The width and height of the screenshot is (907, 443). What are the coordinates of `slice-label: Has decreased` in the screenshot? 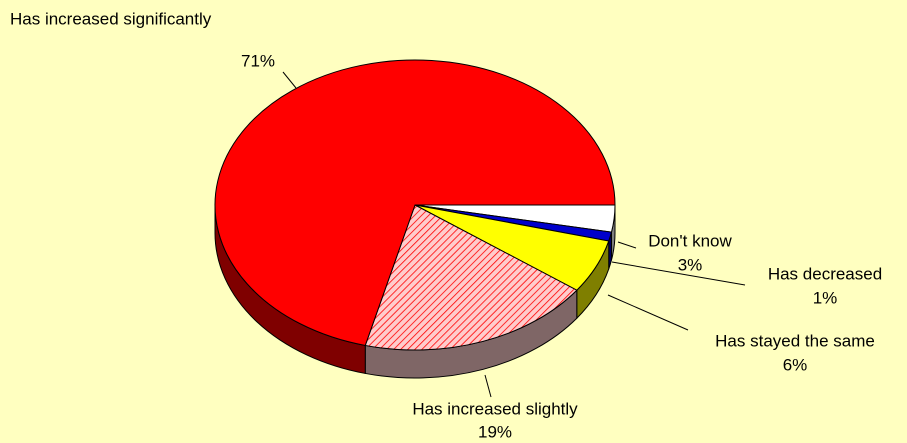 It's located at (825, 273).